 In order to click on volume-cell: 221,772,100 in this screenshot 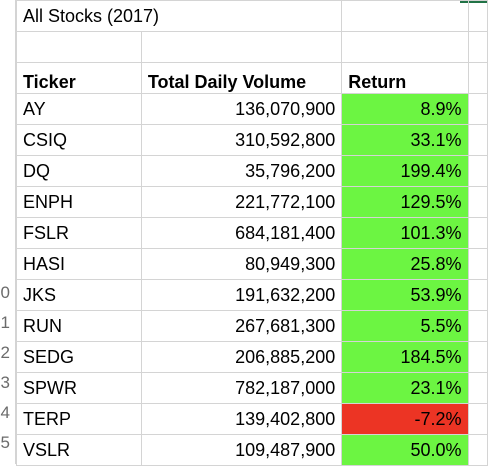, I will do `click(241, 202)`.